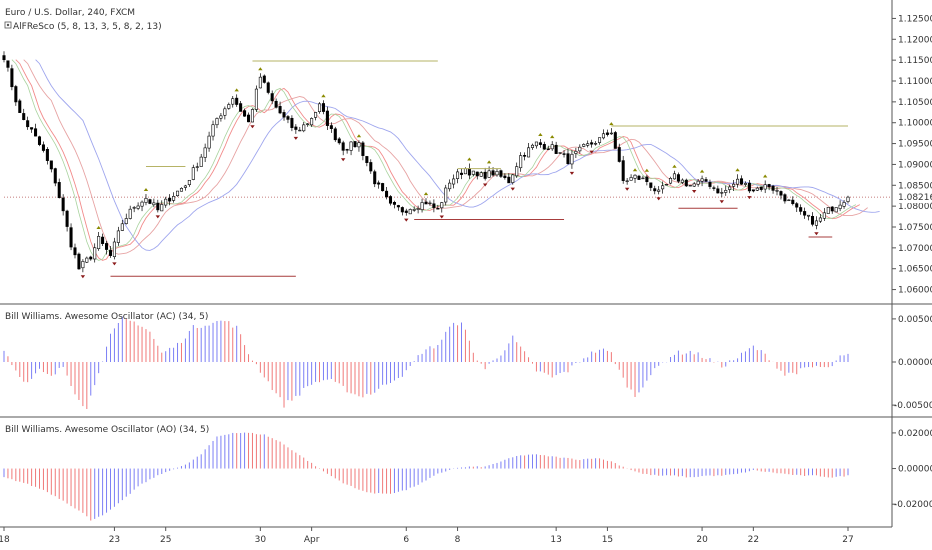 Image resolution: width=932 pixels, height=550 pixels. I want to click on eye-icon, so click(8, 25).